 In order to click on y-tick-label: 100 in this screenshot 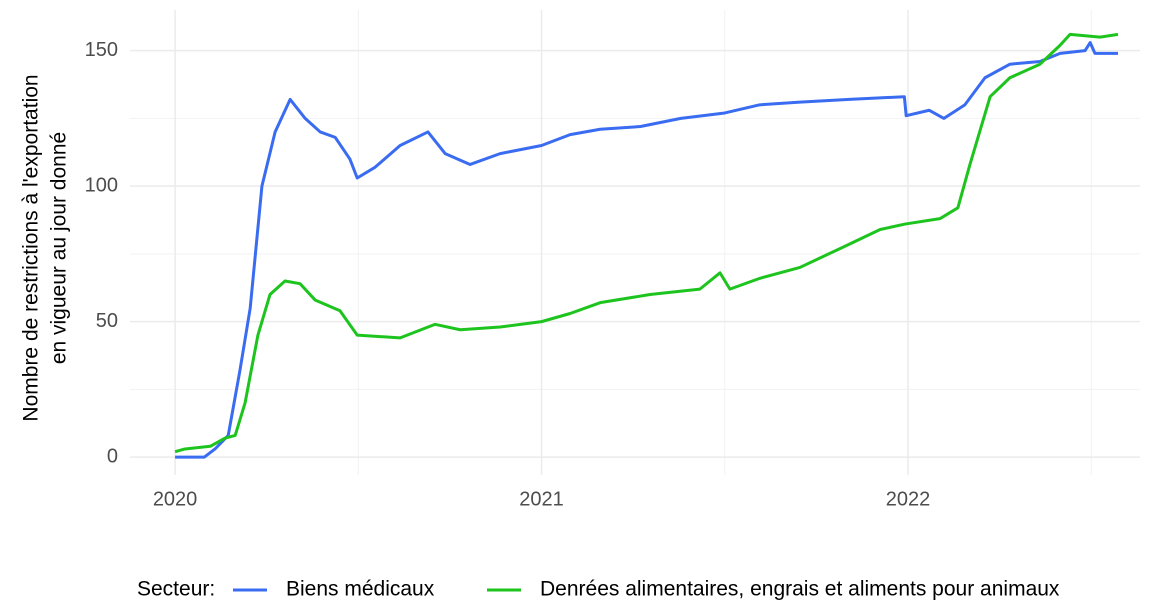, I will do `click(101, 185)`.